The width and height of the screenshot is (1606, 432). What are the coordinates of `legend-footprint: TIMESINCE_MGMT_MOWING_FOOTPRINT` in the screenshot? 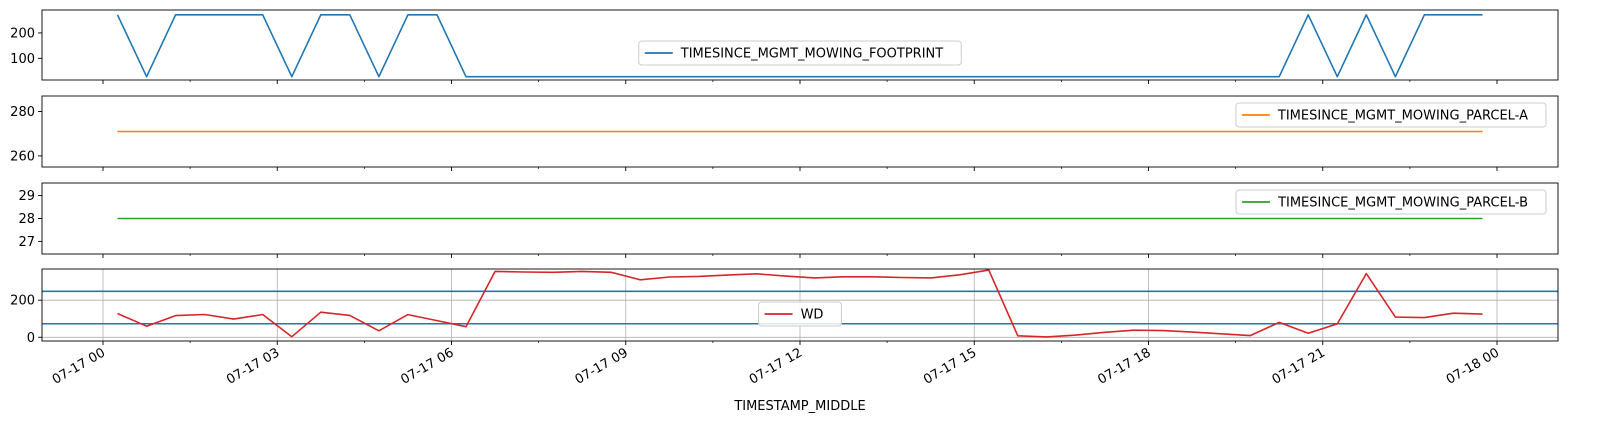 It's located at (800, 53).